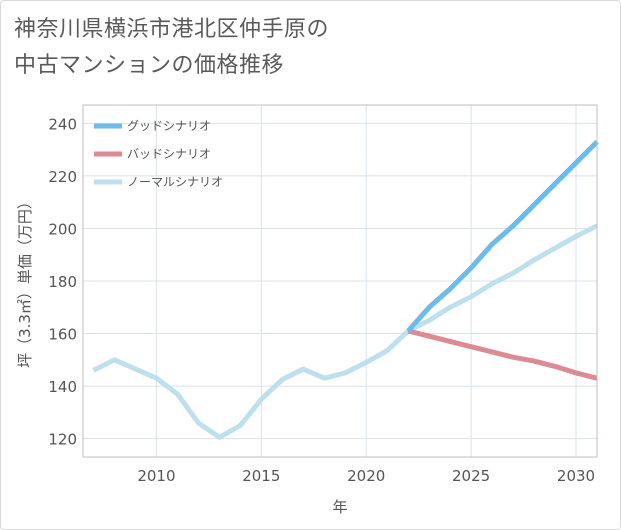  What do you see at coordinates (149, 65) in the screenshot?
I see `chart-title-line-2: 中古マンションの価格推移` at bounding box center [149, 65].